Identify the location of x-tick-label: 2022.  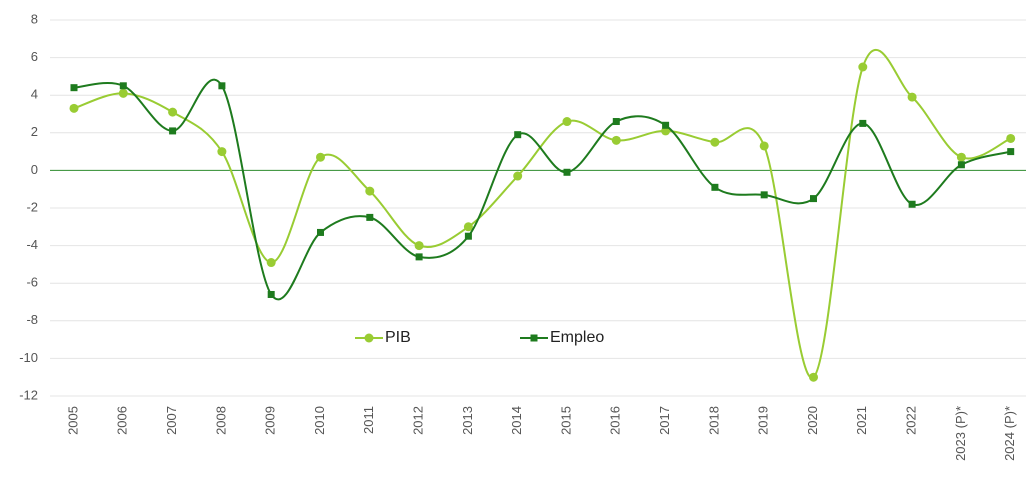
(911, 420).